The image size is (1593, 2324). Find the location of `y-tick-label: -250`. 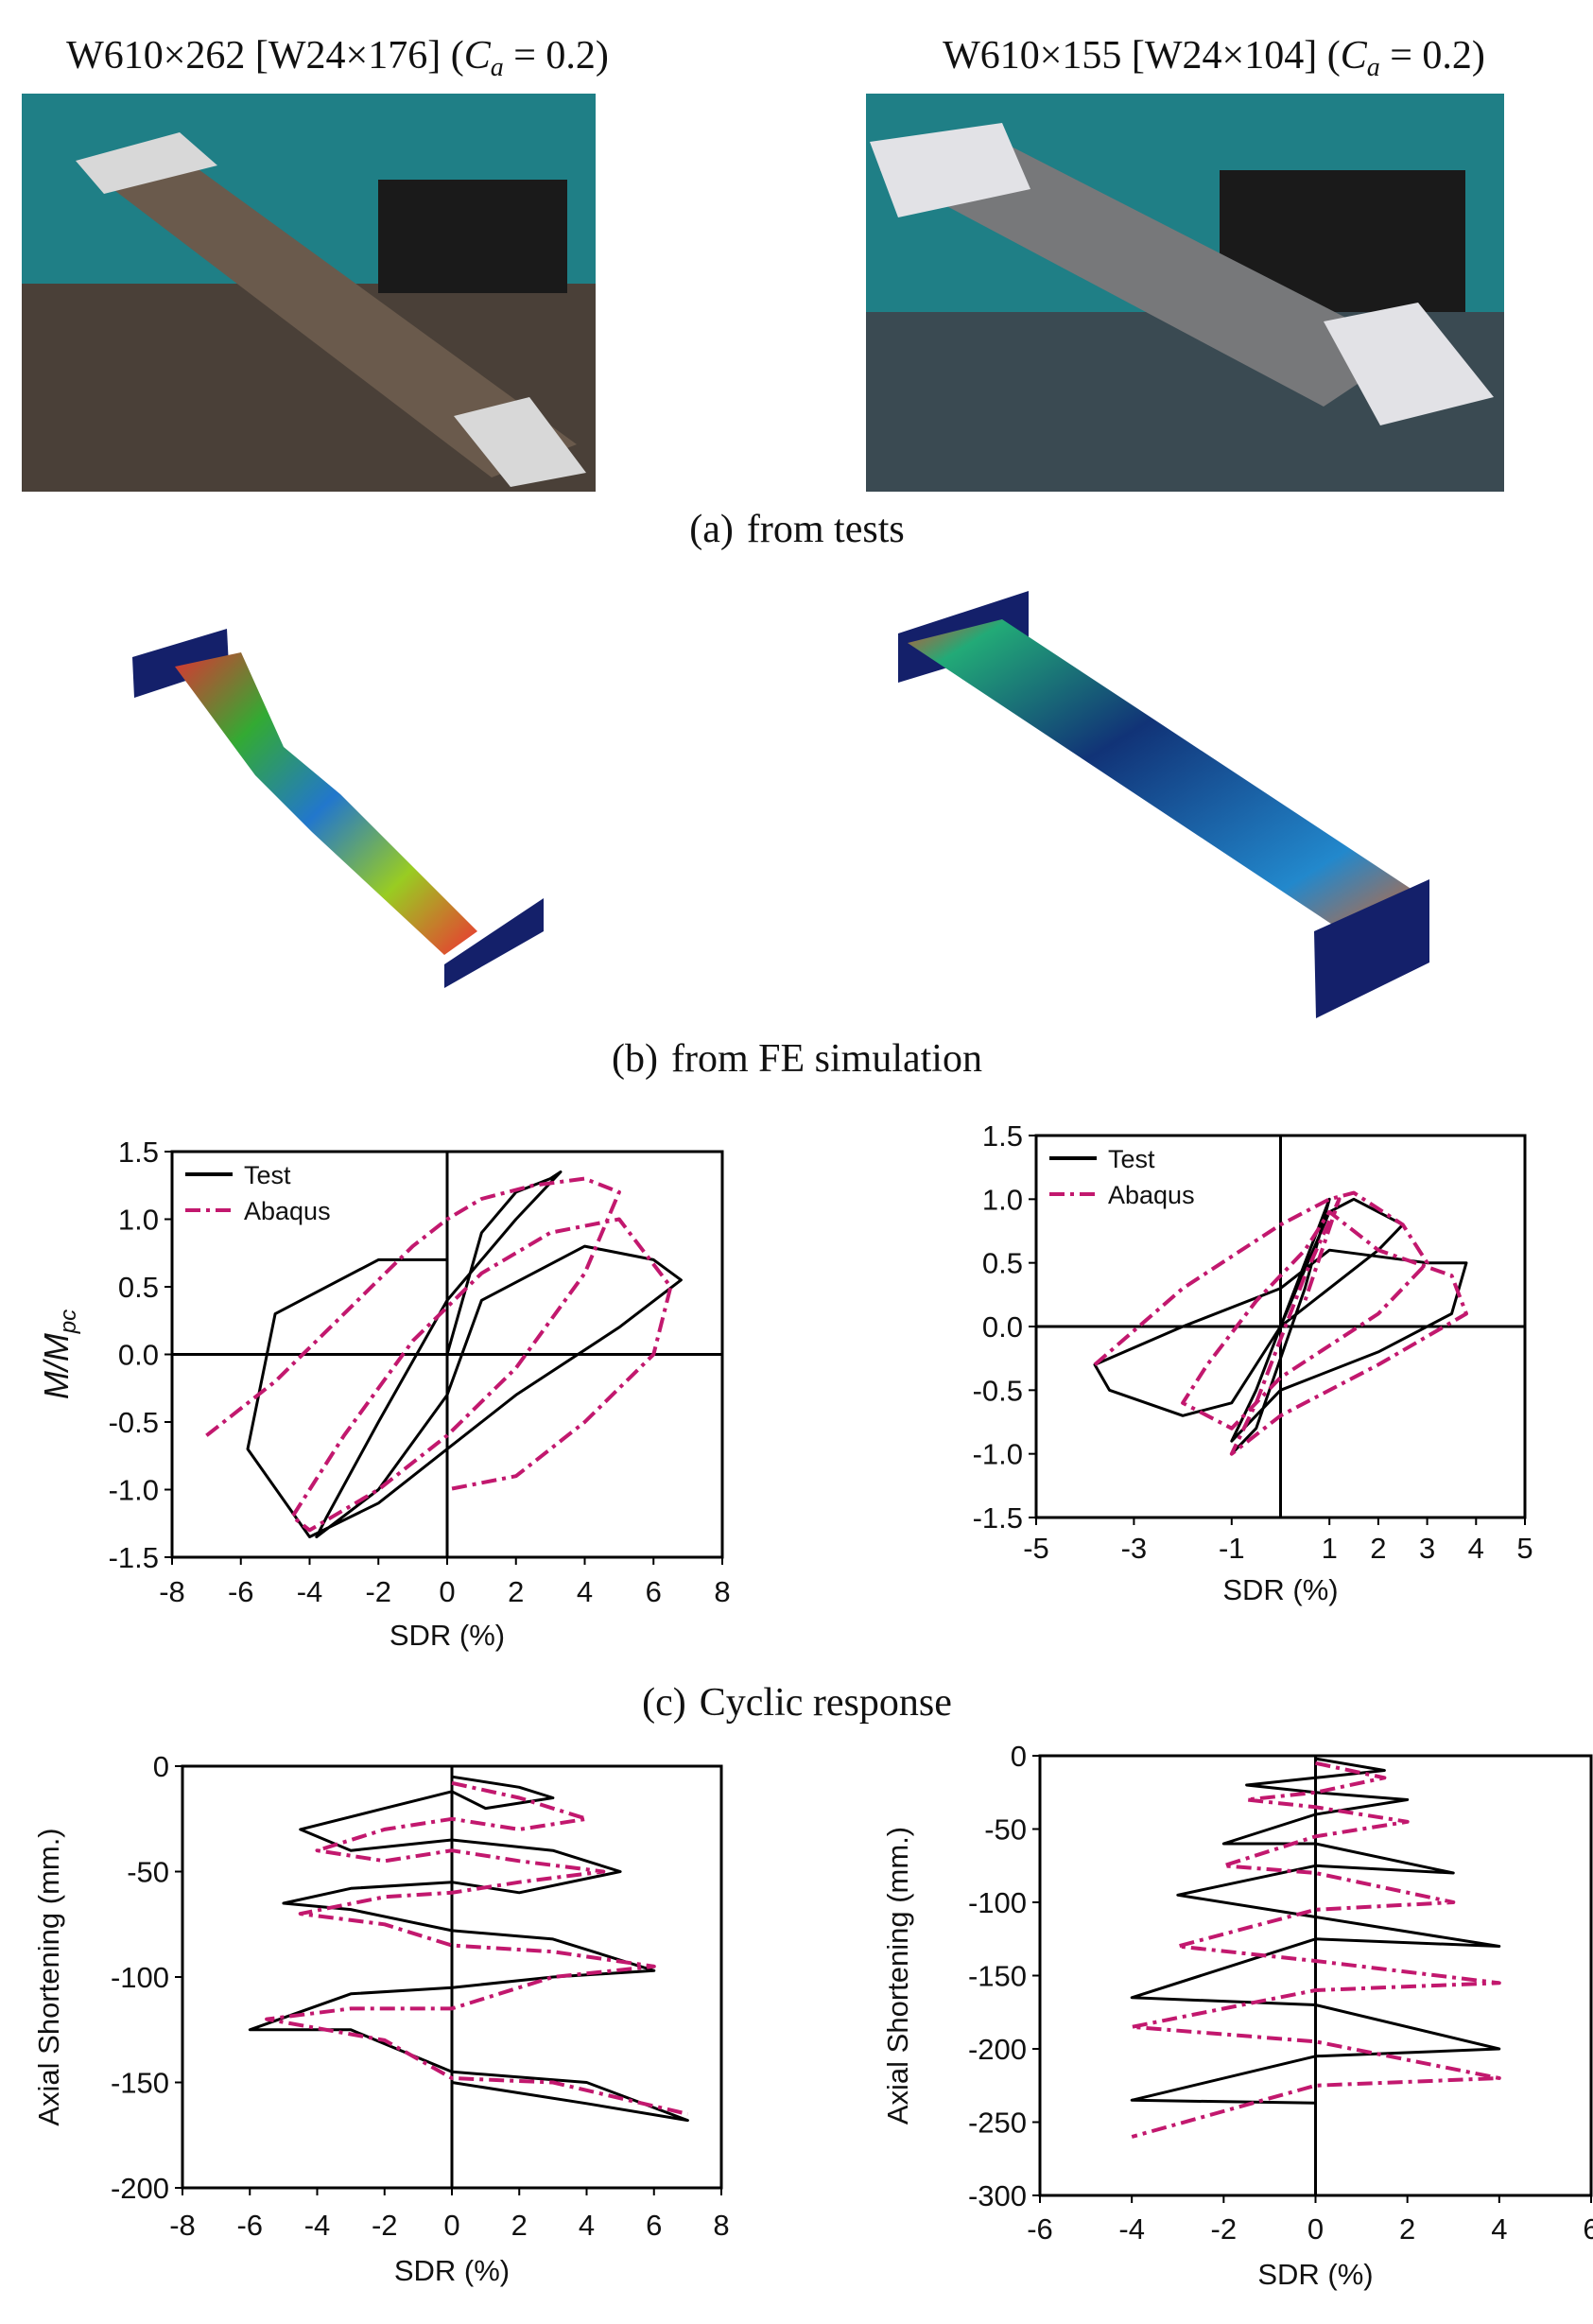

y-tick-label: -250 is located at coordinates (997, 2123).